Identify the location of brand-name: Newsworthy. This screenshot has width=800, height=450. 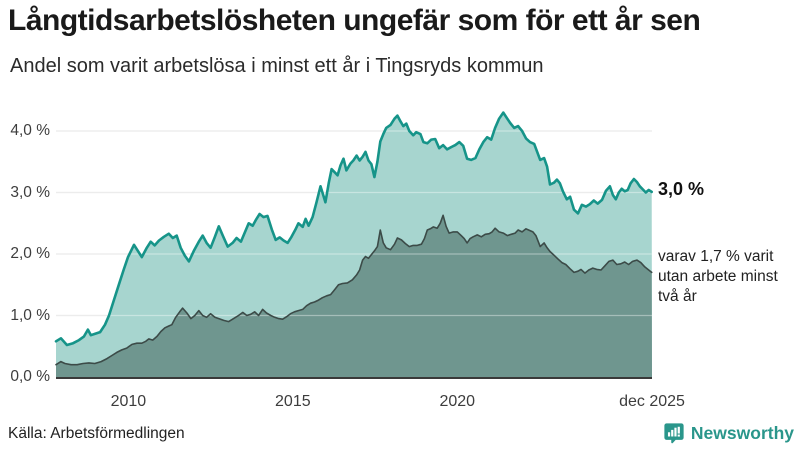
(742, 432).